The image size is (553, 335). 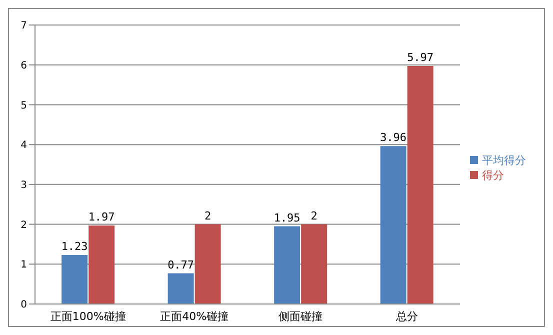 I want to click on y-tick-label: 7, so click(x=23, y=26).